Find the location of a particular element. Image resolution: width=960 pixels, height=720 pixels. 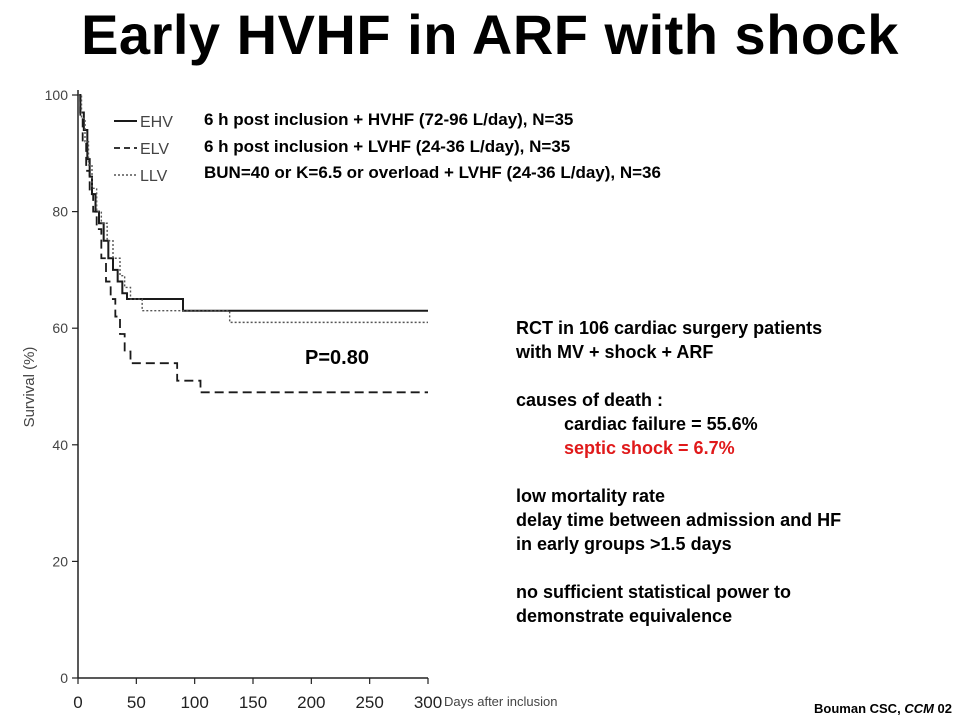

note-line: no sufficient statistical power to is located at coordinates (654, 592).